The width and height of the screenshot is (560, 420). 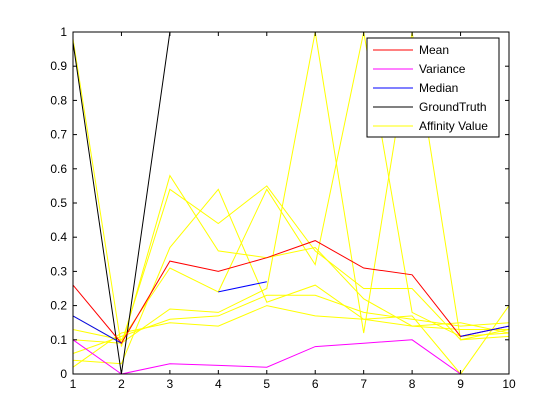 I want to click on y-tick-label: 0, so click(x=63, y=374).